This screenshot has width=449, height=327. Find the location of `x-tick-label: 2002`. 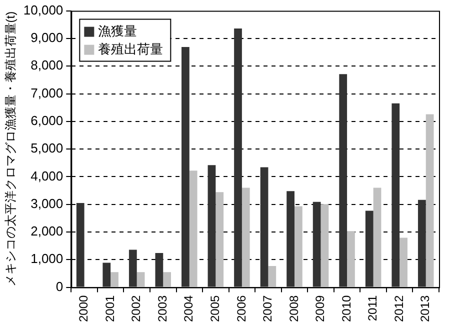

x-tick-label: 2002 is located at coordinates (136, 308).